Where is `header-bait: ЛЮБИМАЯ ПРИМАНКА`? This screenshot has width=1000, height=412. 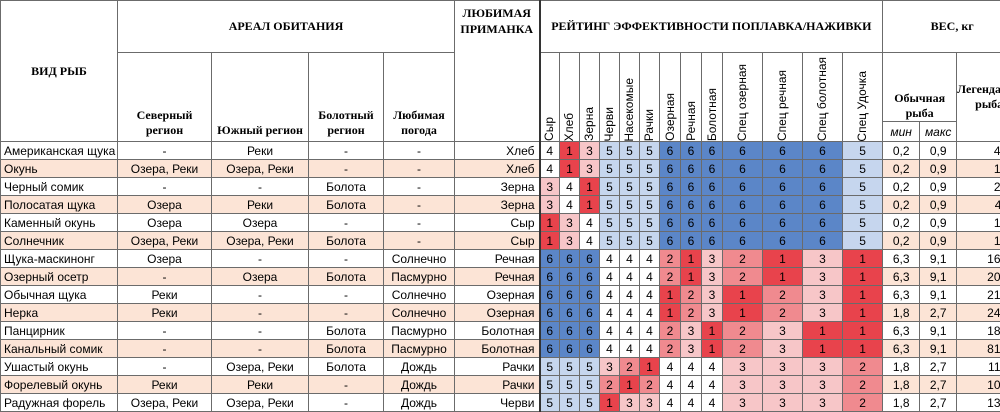
header-bait: ЛЮБИМАЯ ПРИМАНКА is located at coordinates (497, 71).